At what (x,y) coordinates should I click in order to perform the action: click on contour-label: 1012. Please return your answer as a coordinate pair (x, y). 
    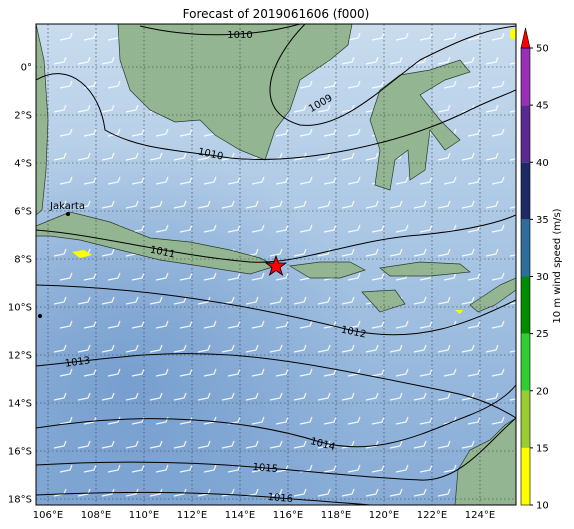
    Looking at the image, I should click on (353, 333).